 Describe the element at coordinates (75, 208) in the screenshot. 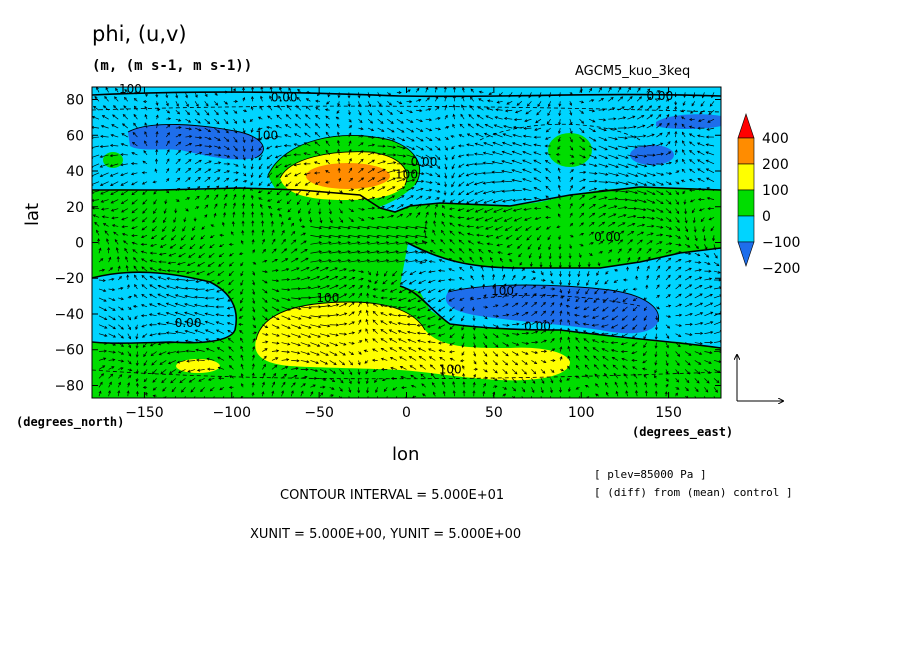

I see `y-tick-label: 20` at that location.